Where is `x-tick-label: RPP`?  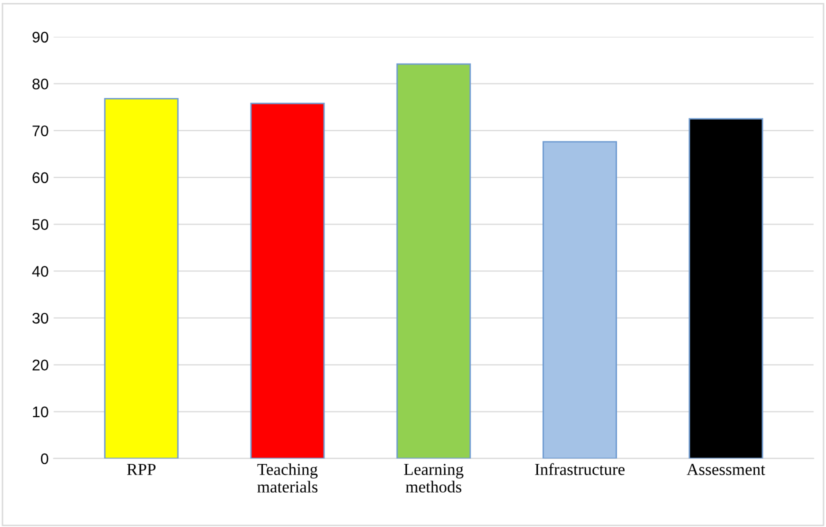
x-tick-label: RPP is located at coordinates (141, 469).